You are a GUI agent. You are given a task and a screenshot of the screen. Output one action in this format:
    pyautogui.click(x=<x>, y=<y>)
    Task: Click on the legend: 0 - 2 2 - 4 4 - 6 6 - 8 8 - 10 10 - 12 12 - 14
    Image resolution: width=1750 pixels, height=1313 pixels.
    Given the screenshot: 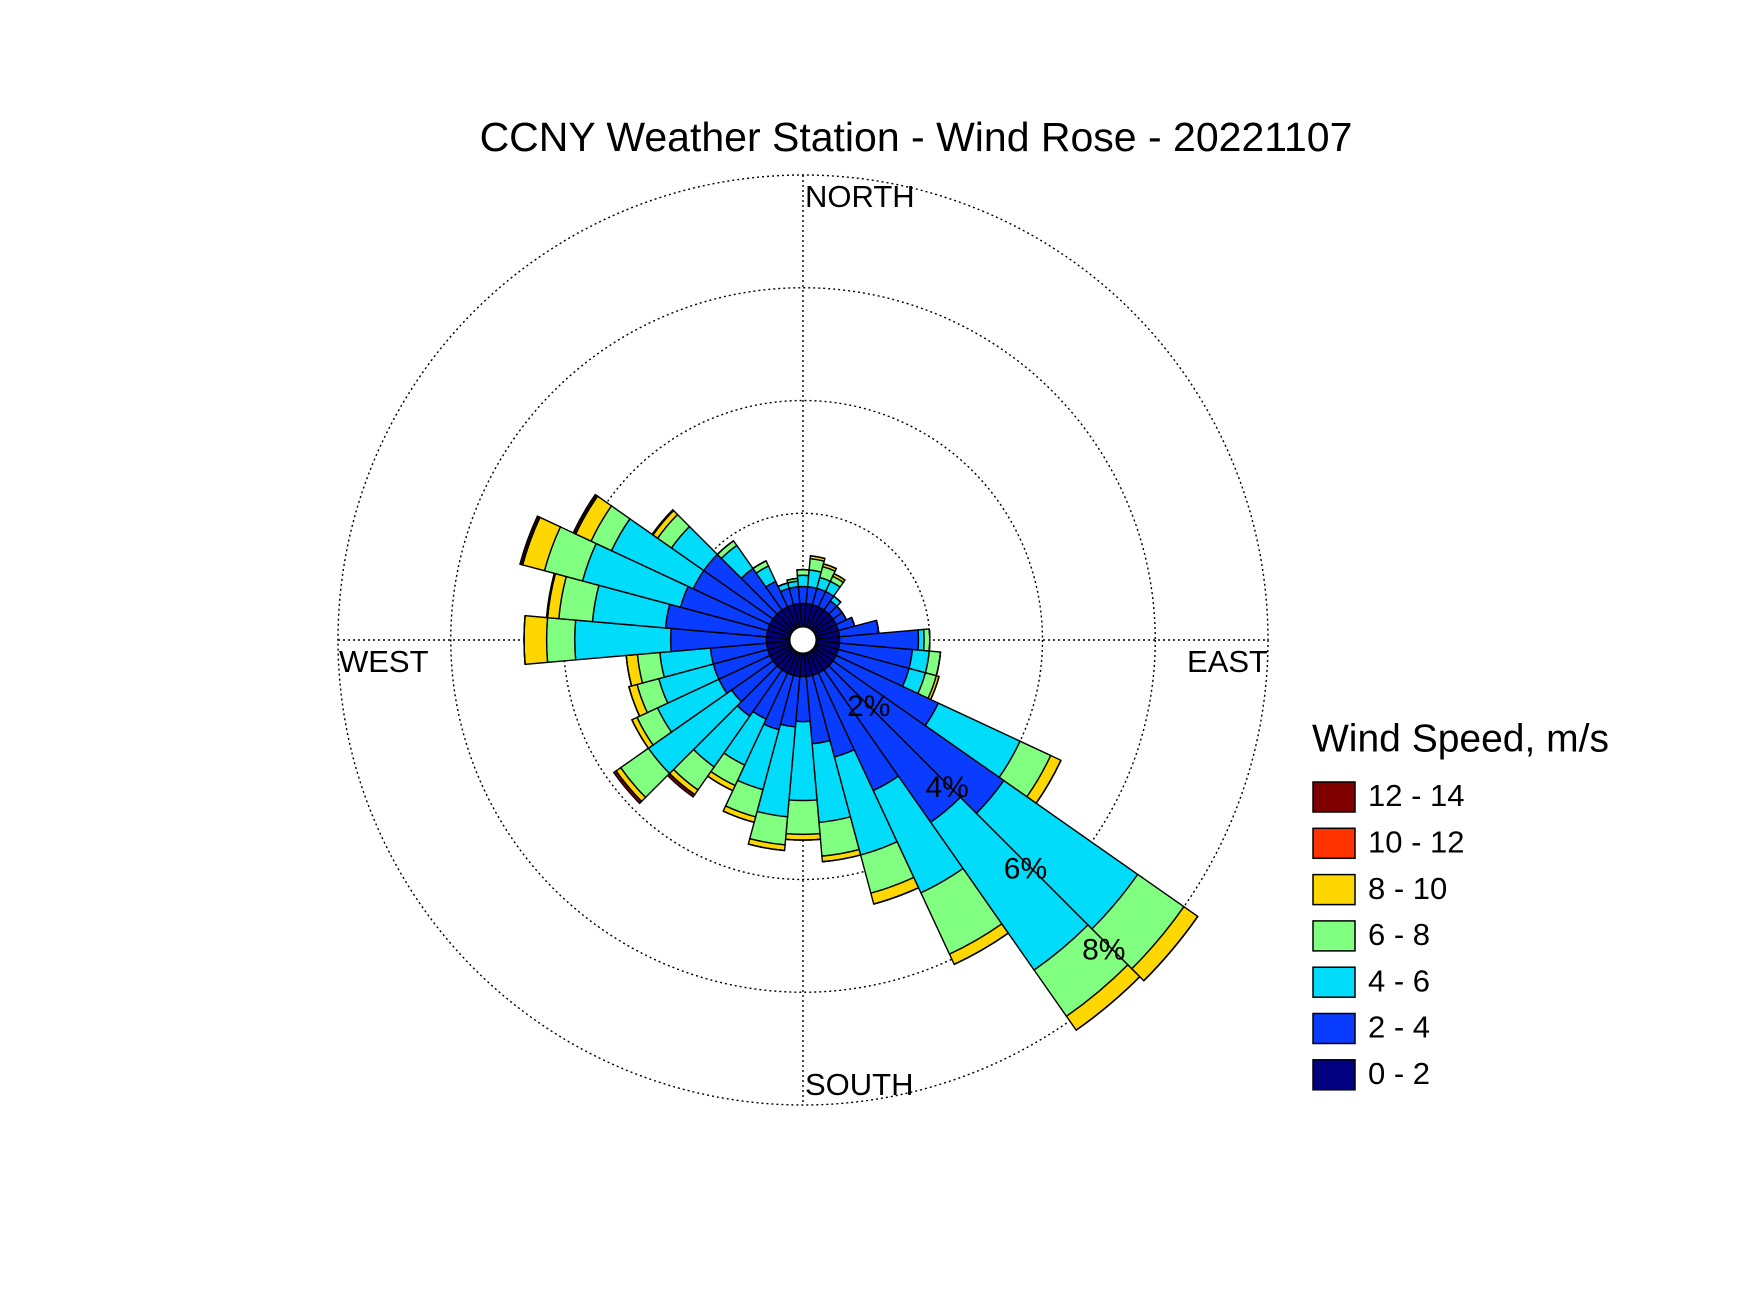 What is the action you would take?
    pyautogui.click(x=1388, y=934)
    